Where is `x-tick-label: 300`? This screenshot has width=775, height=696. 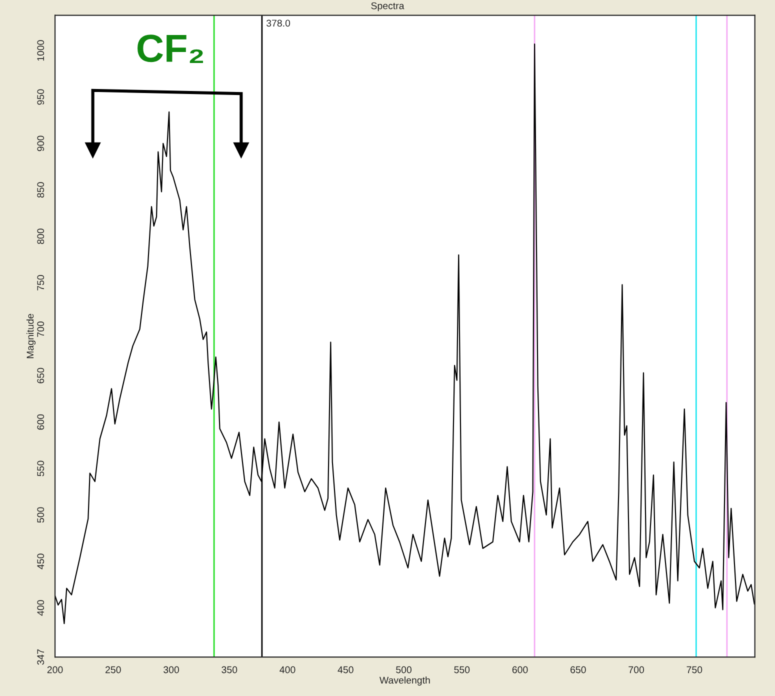
x-tick-label: 300 is located at coordinates (172, 670).